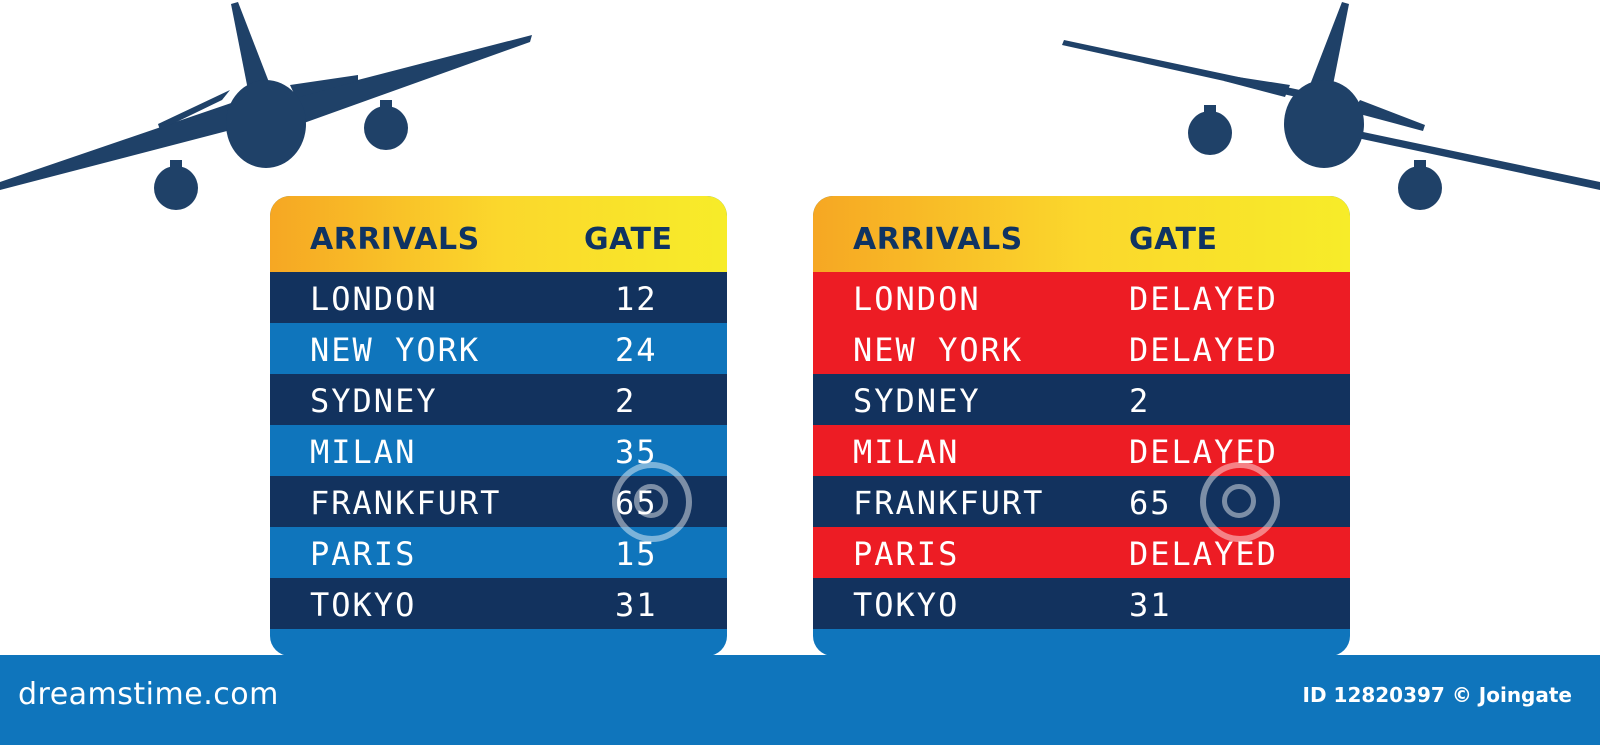  Describe the element at coordinates (1081, 297) in the screenshot. I see `table-row: LONDON DELAYED` at that location.